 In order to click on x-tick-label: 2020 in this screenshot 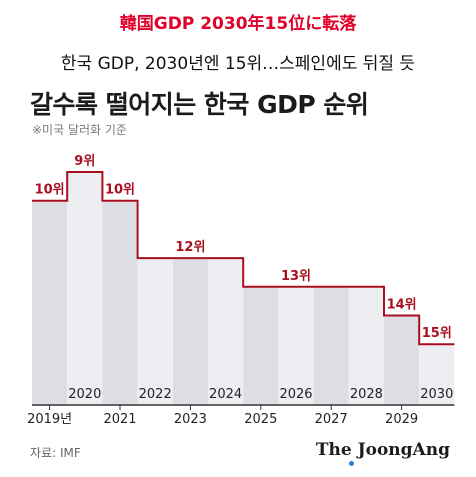, I will do `click(84, 394)`.